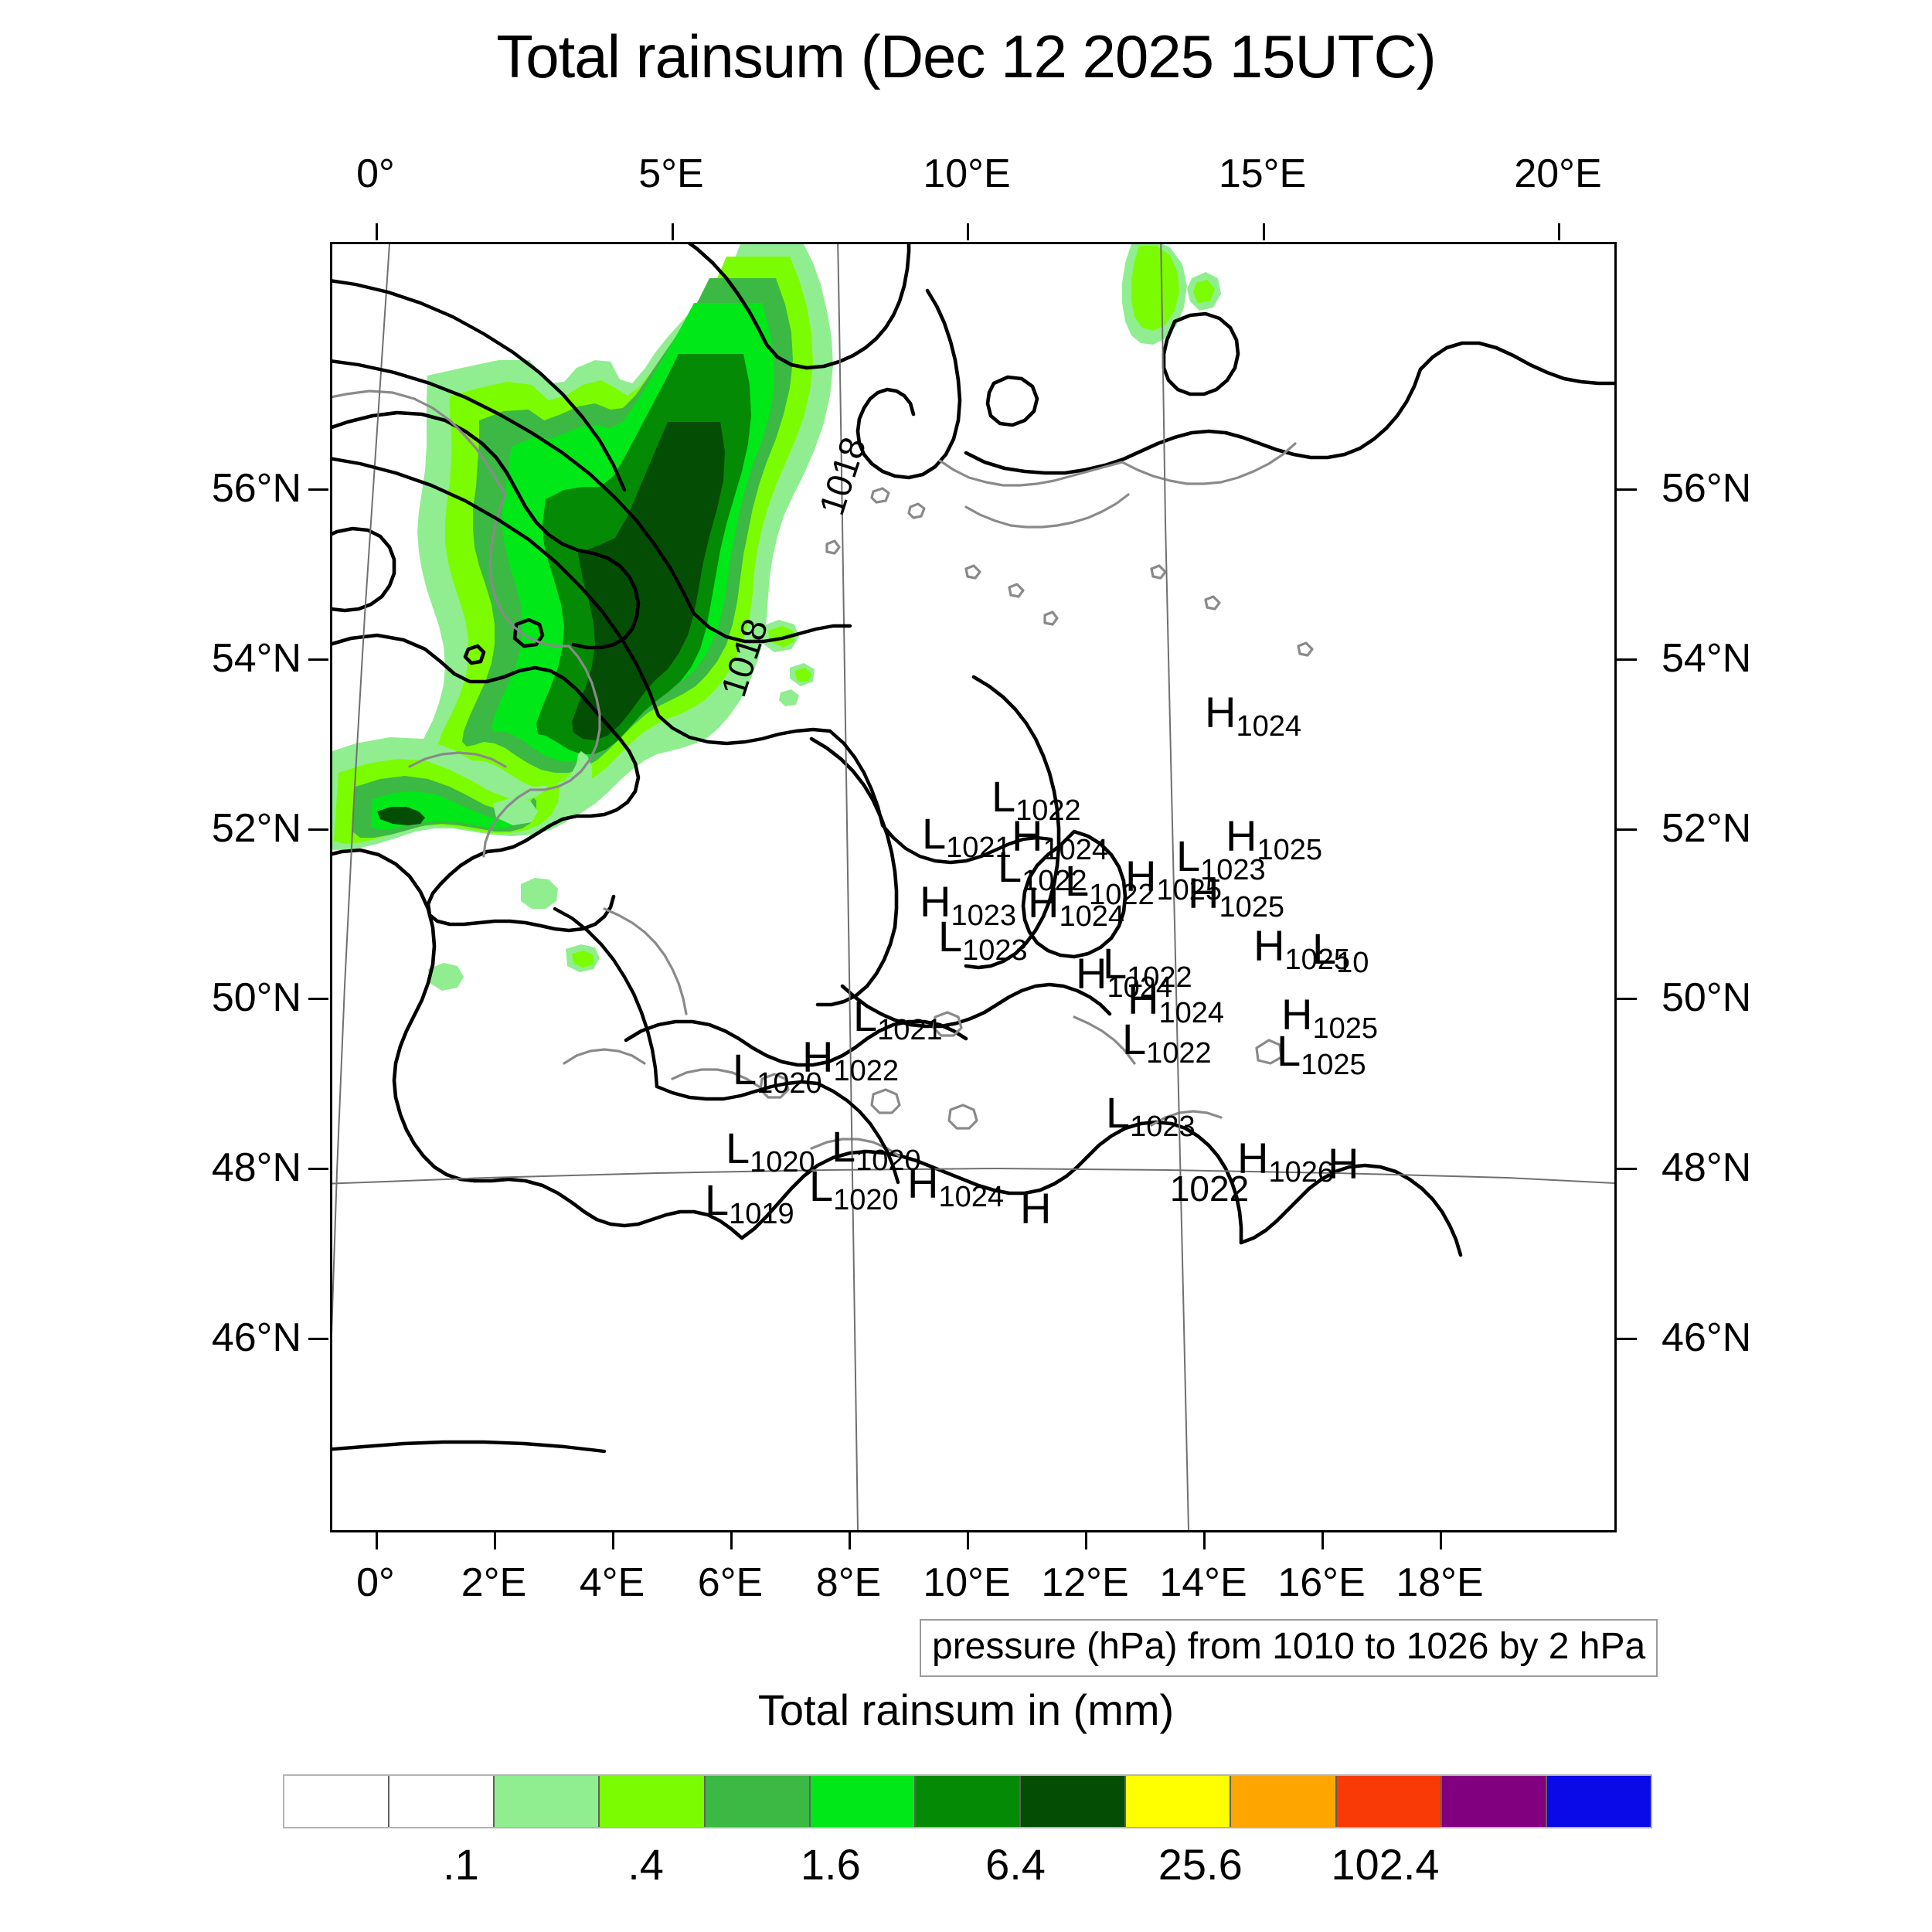 Image resolution: width=1932 pixels, height=1932 pixels. I want to click on colorbar-icon, so click(968, 1801).